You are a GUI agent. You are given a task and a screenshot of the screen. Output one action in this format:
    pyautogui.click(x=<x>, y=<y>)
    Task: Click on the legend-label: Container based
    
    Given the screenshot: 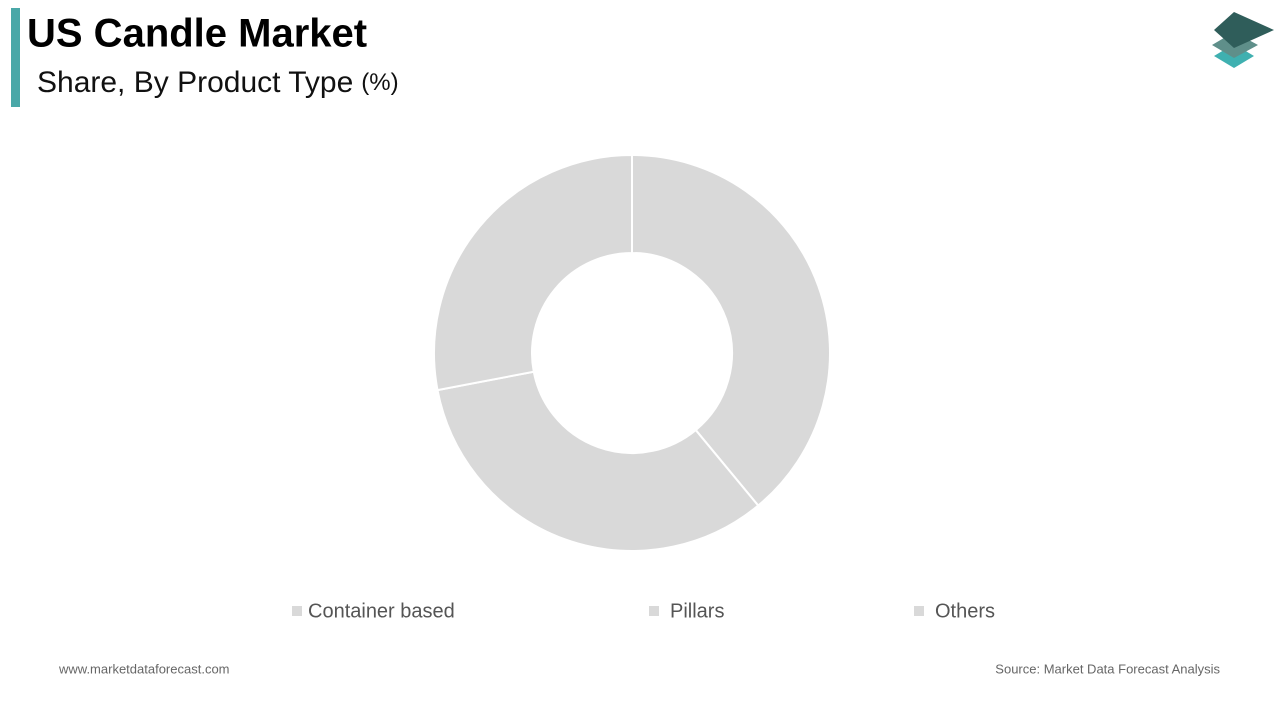 What is the action you would take?
    pyautogui.click(x=381, y=611)
    